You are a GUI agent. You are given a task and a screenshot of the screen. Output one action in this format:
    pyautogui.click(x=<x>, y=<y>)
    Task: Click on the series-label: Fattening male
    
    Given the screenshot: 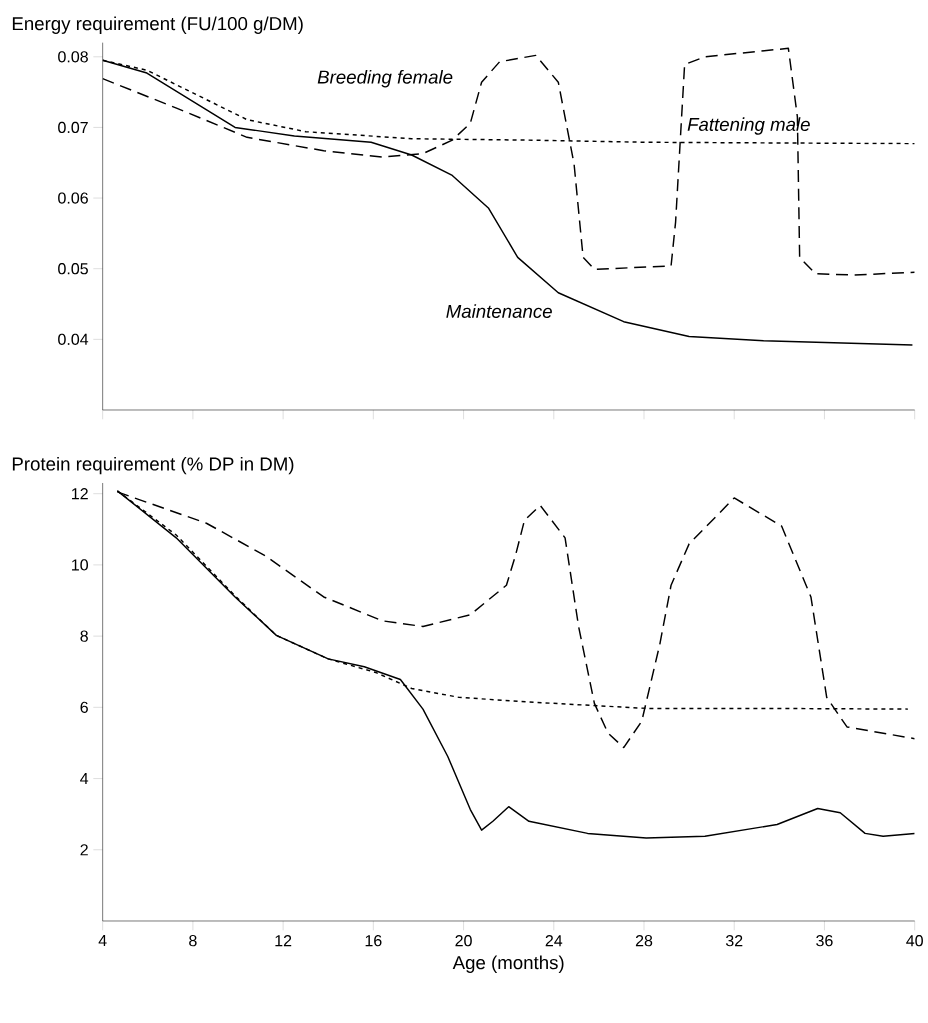 What is the action you would take?
    pyautogui.click(x=748, y=126)
    